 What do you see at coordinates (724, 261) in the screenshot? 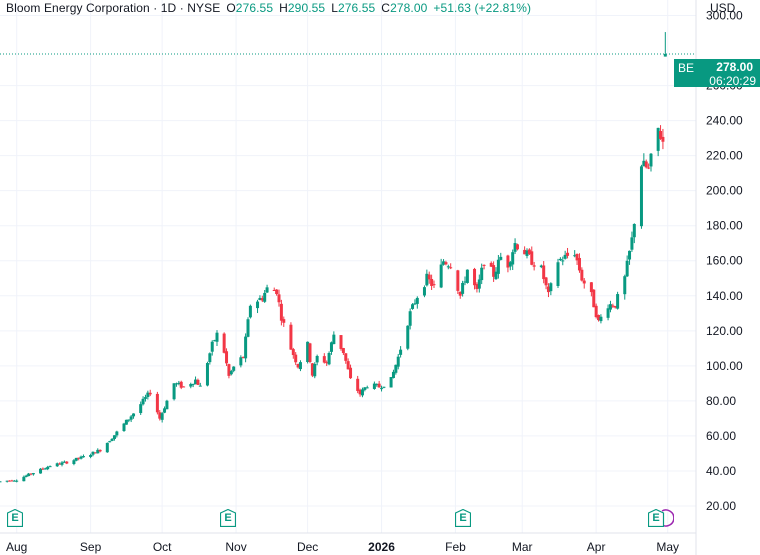
I see `price-tick-label: 160.00` at bounding box center [724, 261].